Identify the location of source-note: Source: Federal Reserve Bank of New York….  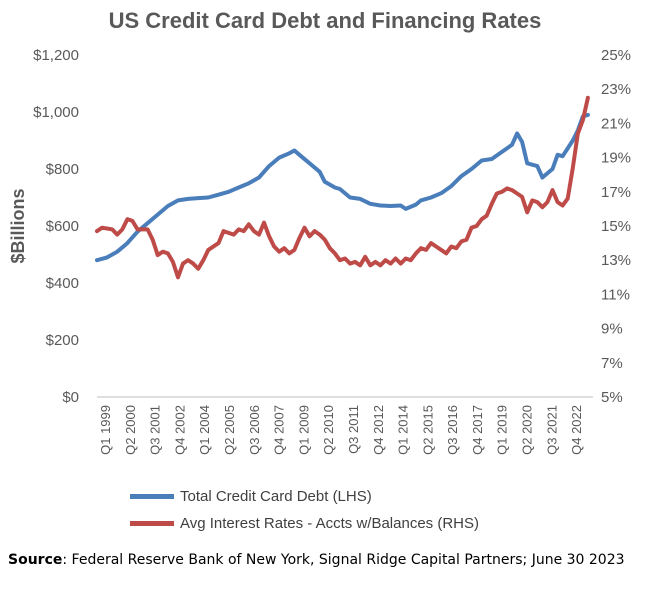
(323, 560).